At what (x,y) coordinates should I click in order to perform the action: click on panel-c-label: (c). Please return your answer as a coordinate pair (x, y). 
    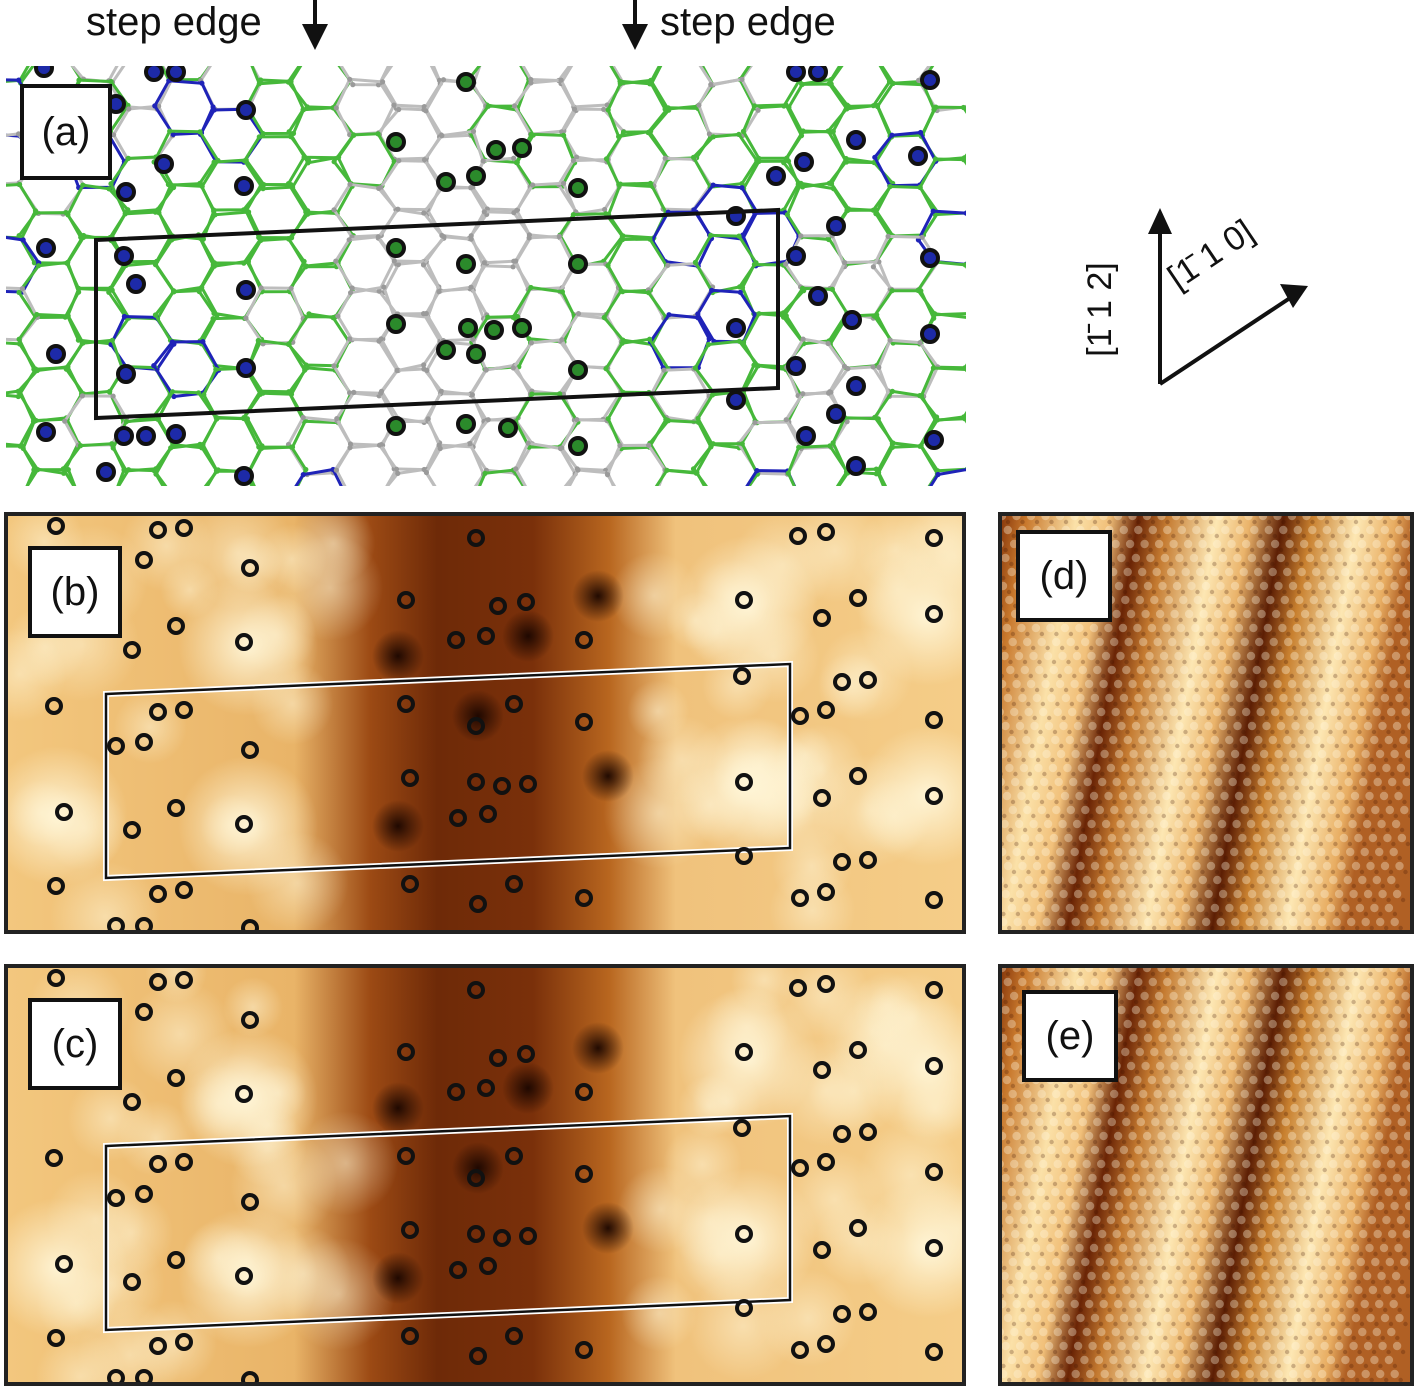
    Looking at the image, I should click on (75, 1044).